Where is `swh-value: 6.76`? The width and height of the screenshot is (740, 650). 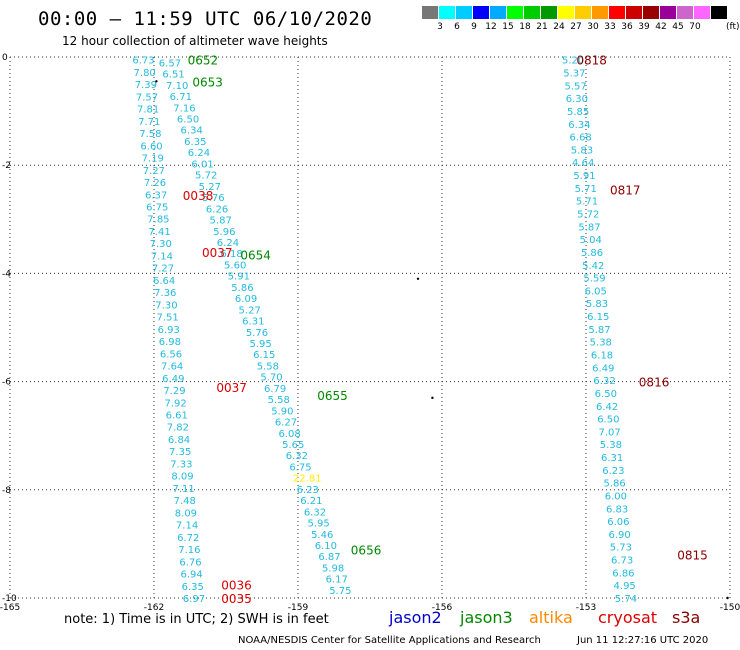 swh-value: 6.76 is located at coordinates (190, 562).